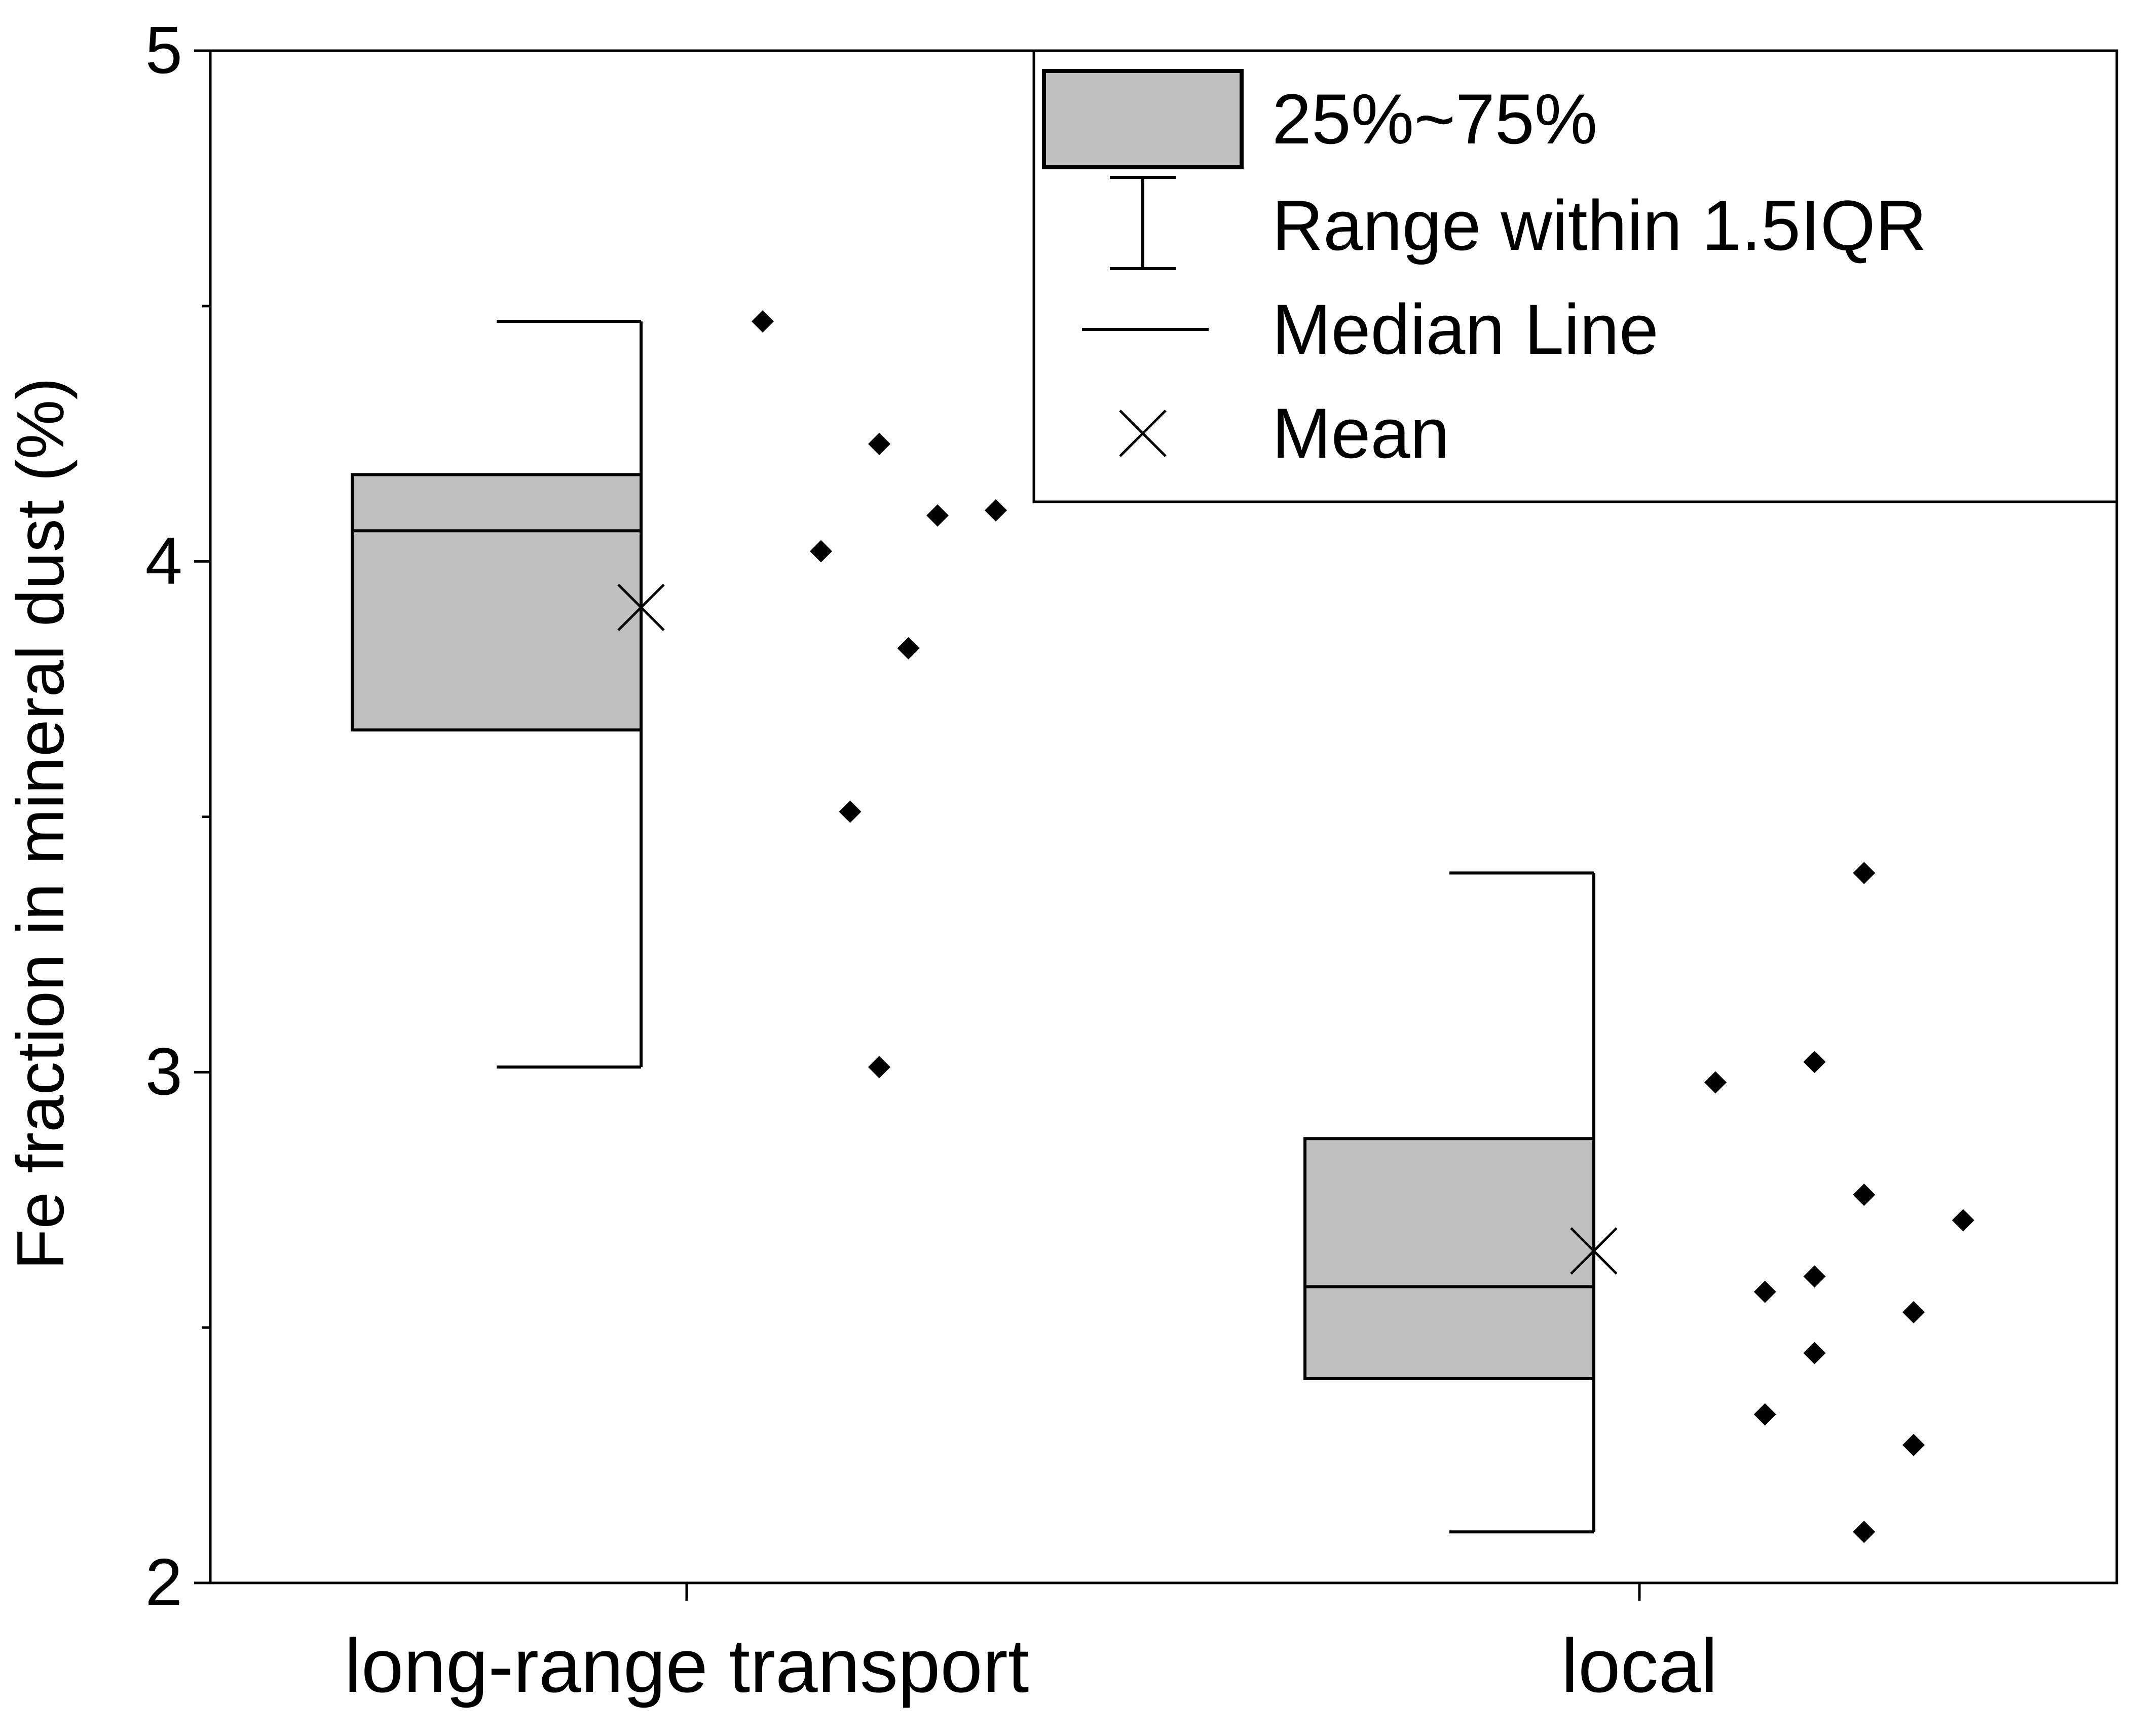  What do you see at coordinates (1599, 225) in the screenshot?
I see `legend-label: Range within 1.5IQR` at bounding box center [1599, 225].